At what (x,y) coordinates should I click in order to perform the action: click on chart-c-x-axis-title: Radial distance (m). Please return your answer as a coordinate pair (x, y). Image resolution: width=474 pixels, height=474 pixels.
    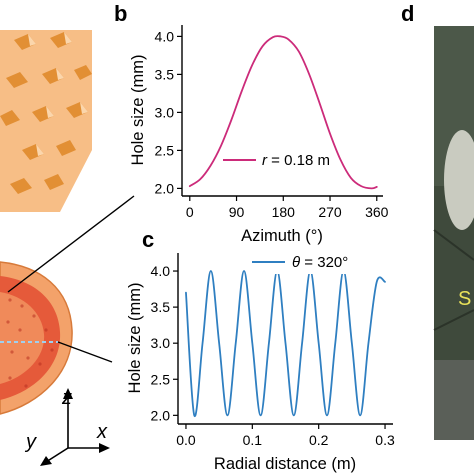
    Looking at the image, I should click on (285, 464).